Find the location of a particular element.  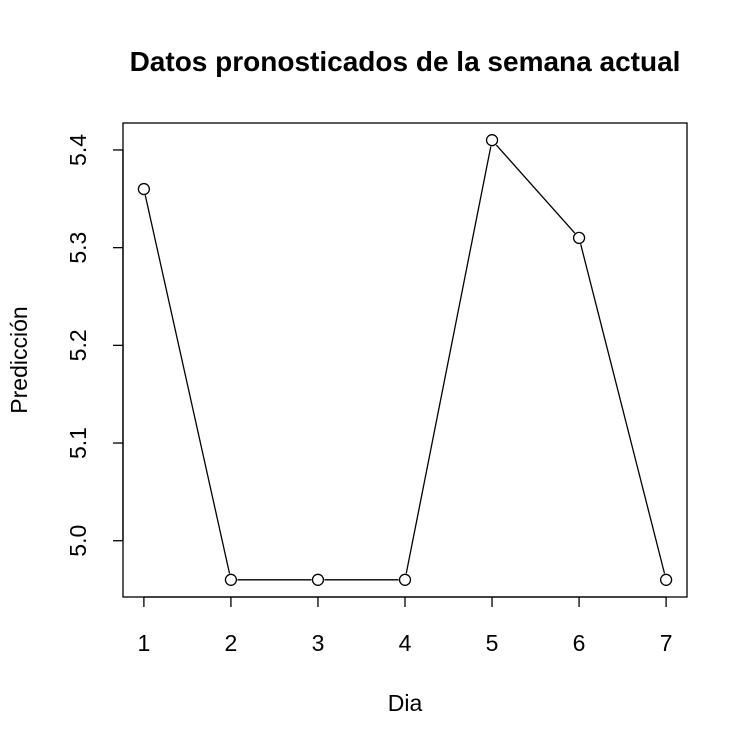

y-tick-label: 5.4 is located at coordinates (78, 150).